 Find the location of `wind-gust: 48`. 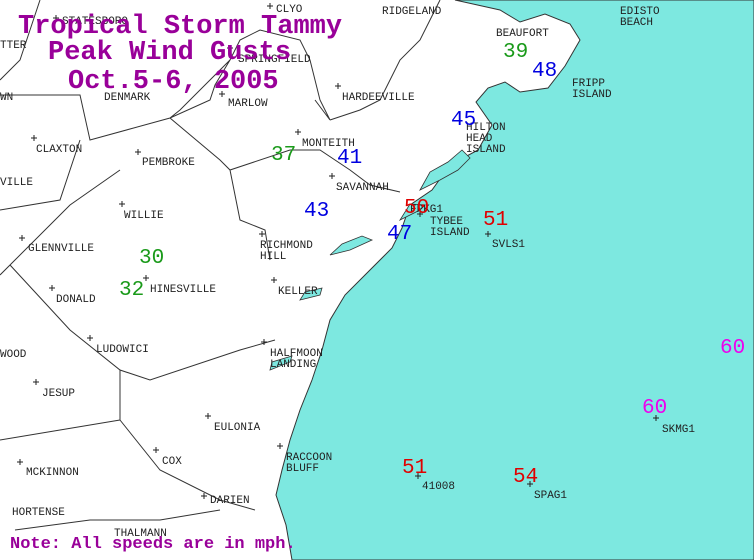

wind-gust: 48 is located at coordinates (544, 71).